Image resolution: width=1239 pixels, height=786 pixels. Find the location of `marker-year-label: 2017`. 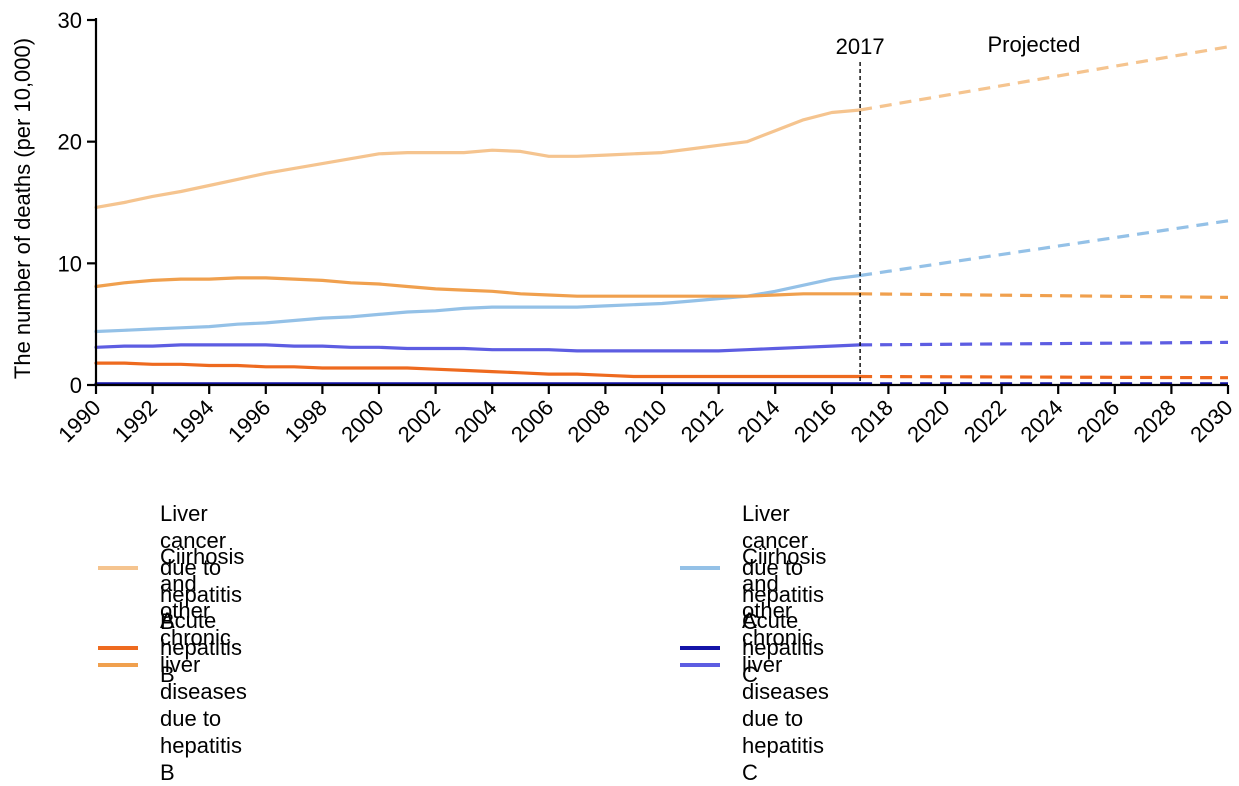

marker-year-label: 2017 is located at coordinates (860, 46).